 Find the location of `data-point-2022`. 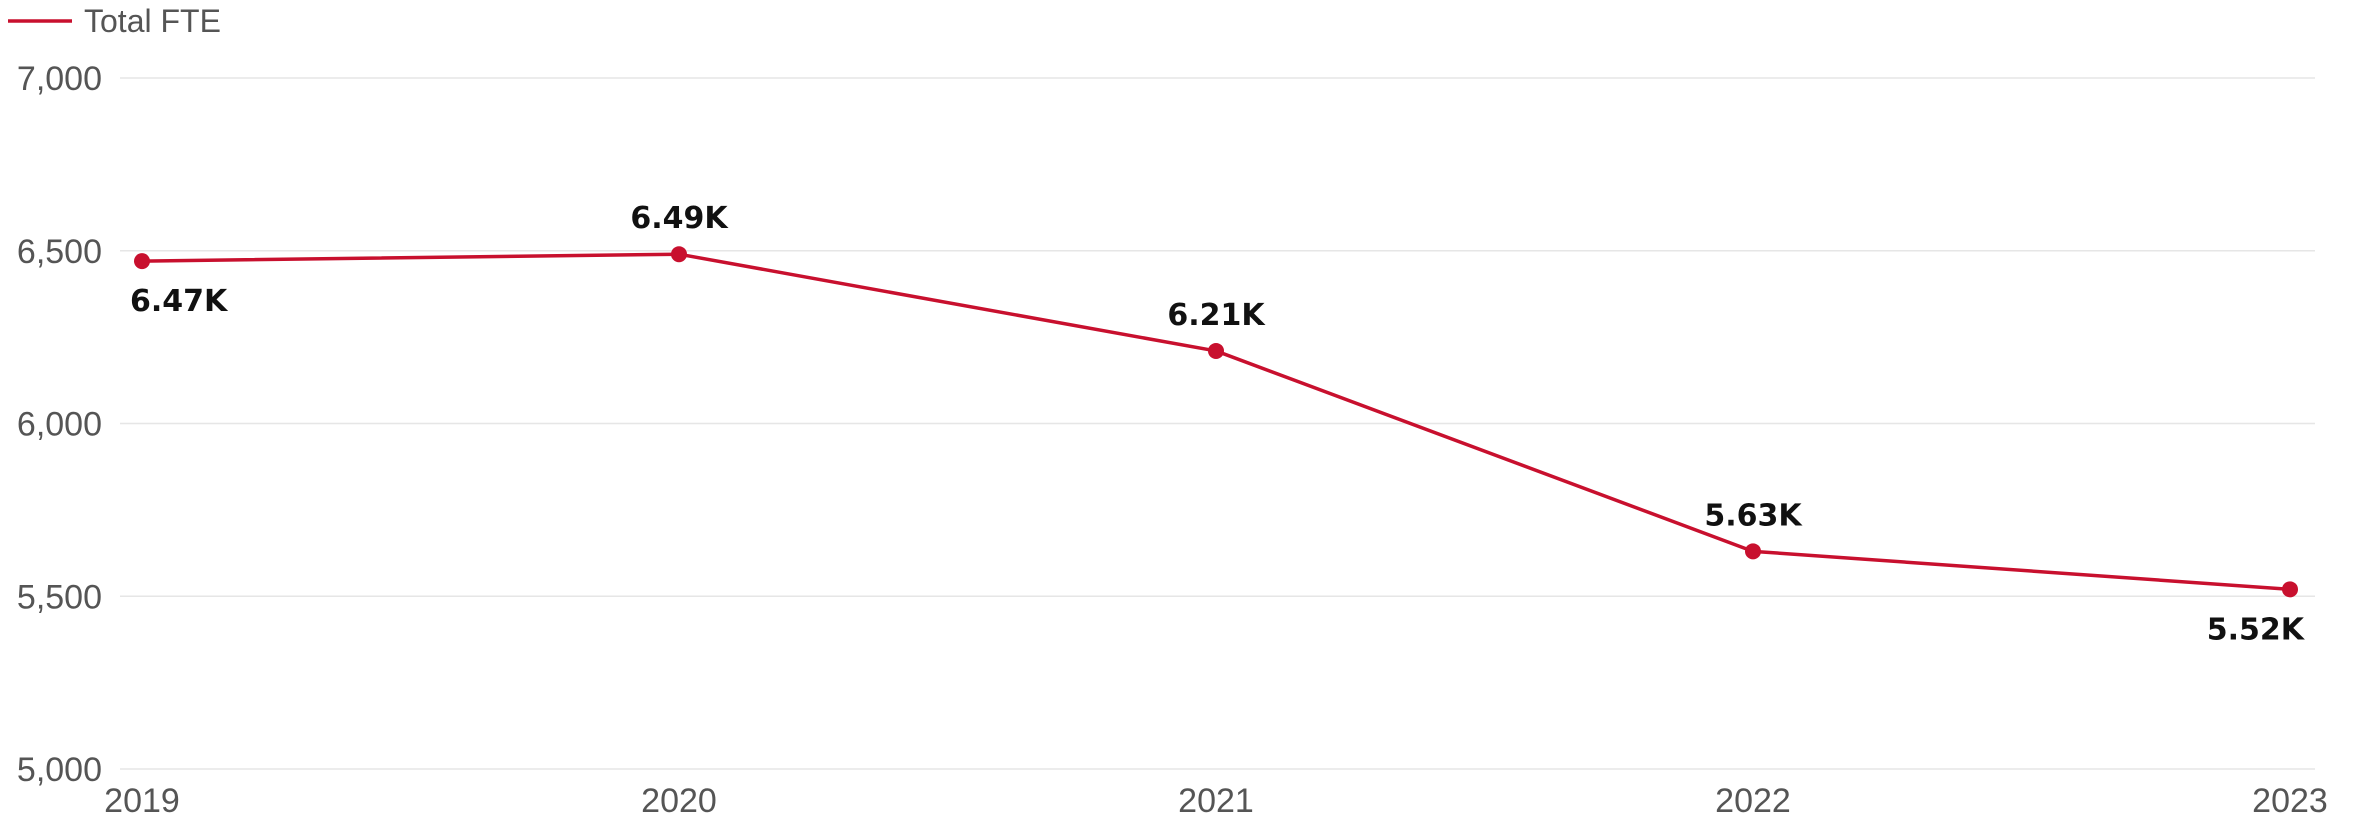

data-point-2022 is located at coordinates (1753, 551).